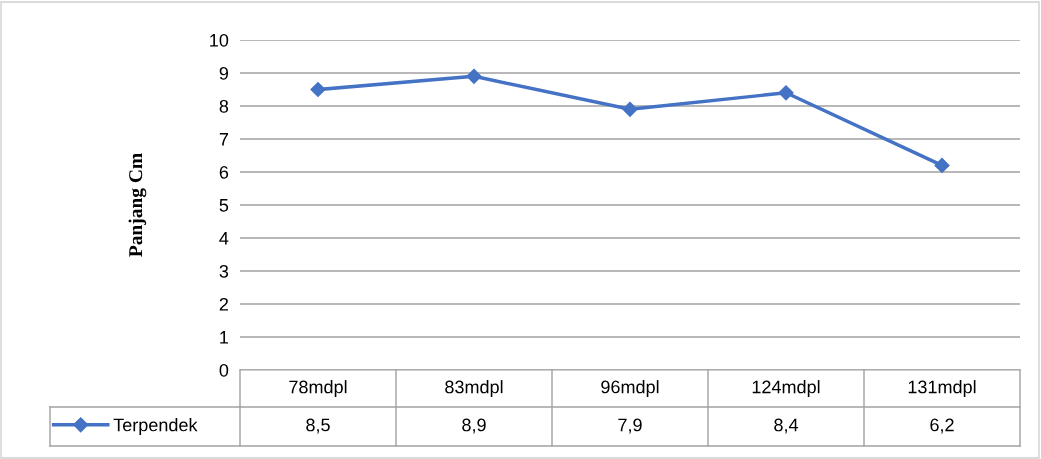 This screenshot has width=1041, height=459. Describe the element at coordinates (224, 73) in the screenshot. I see `y-tick-label: 9` at that location.